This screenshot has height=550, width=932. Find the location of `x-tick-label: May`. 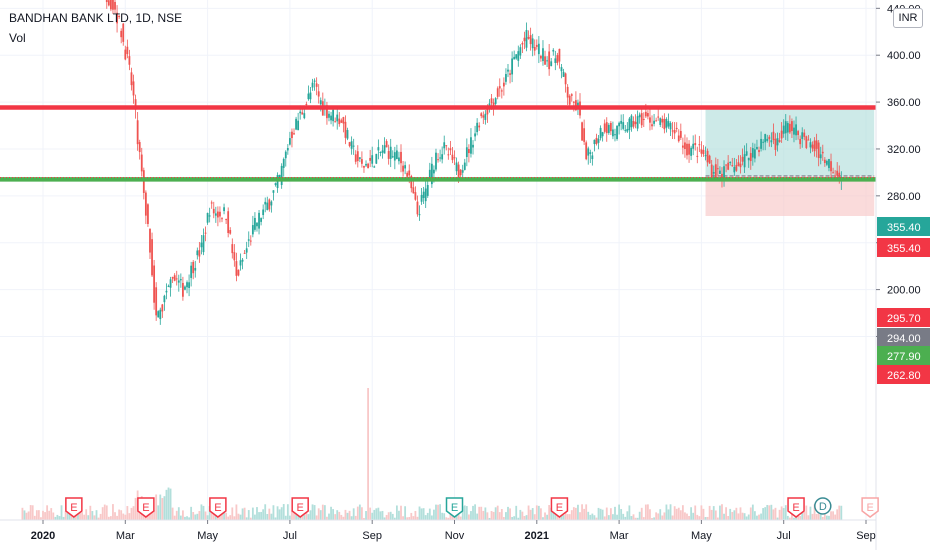

x-tick-label: May is located at coordinates (207, 536).